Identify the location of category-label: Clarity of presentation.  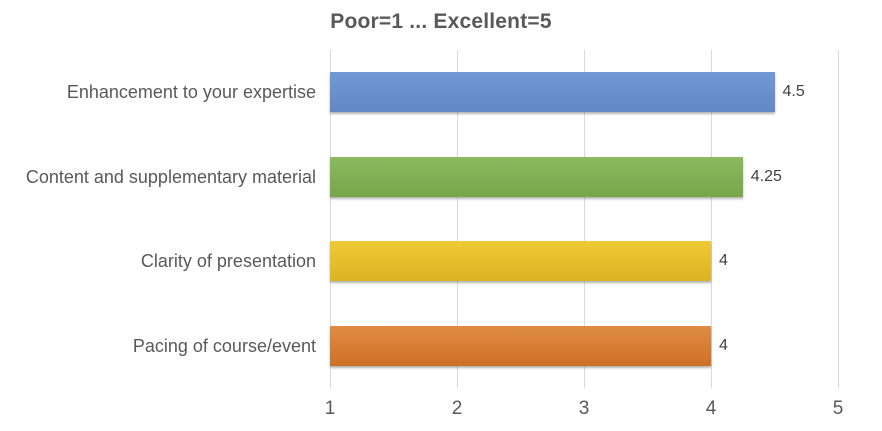
(228, 261).